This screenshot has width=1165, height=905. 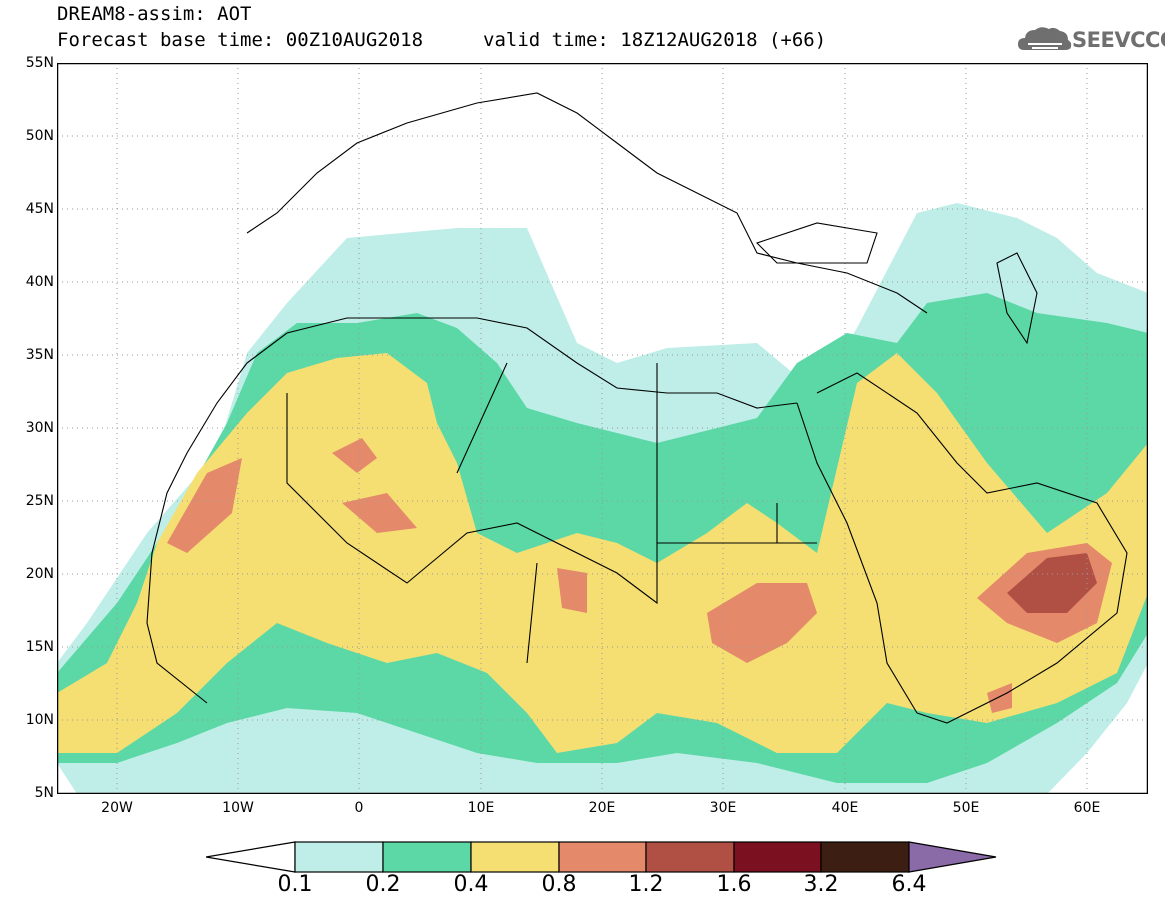 What do you see at coordinates (816, 243) in the screenshot?
I see `black-sea` at bounding box center [816, 243].